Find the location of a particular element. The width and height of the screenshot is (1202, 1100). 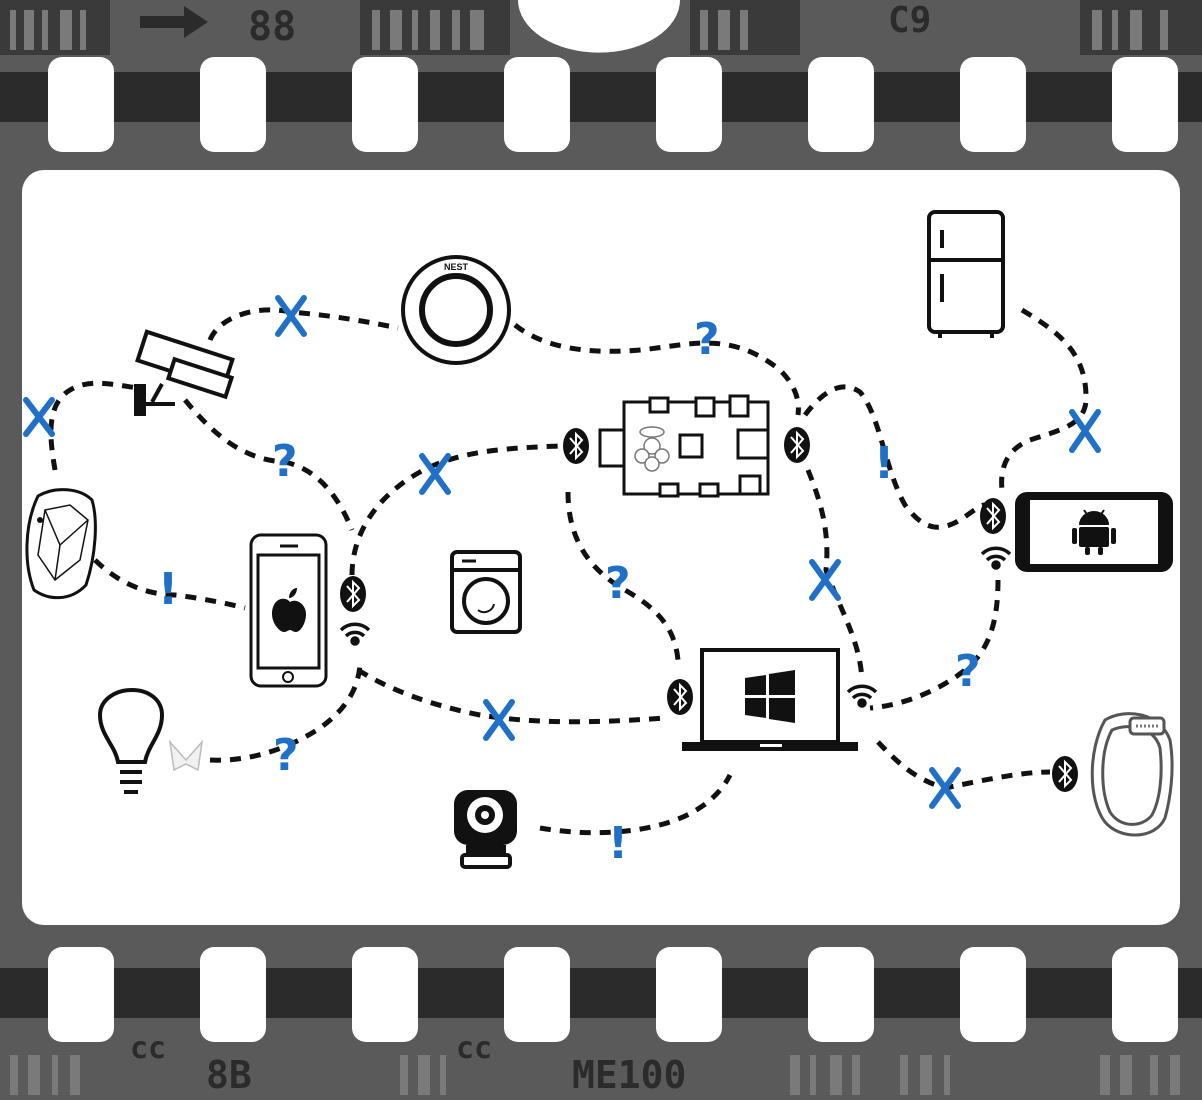

path-beacon-iphone is located at coordinates (169, 584).